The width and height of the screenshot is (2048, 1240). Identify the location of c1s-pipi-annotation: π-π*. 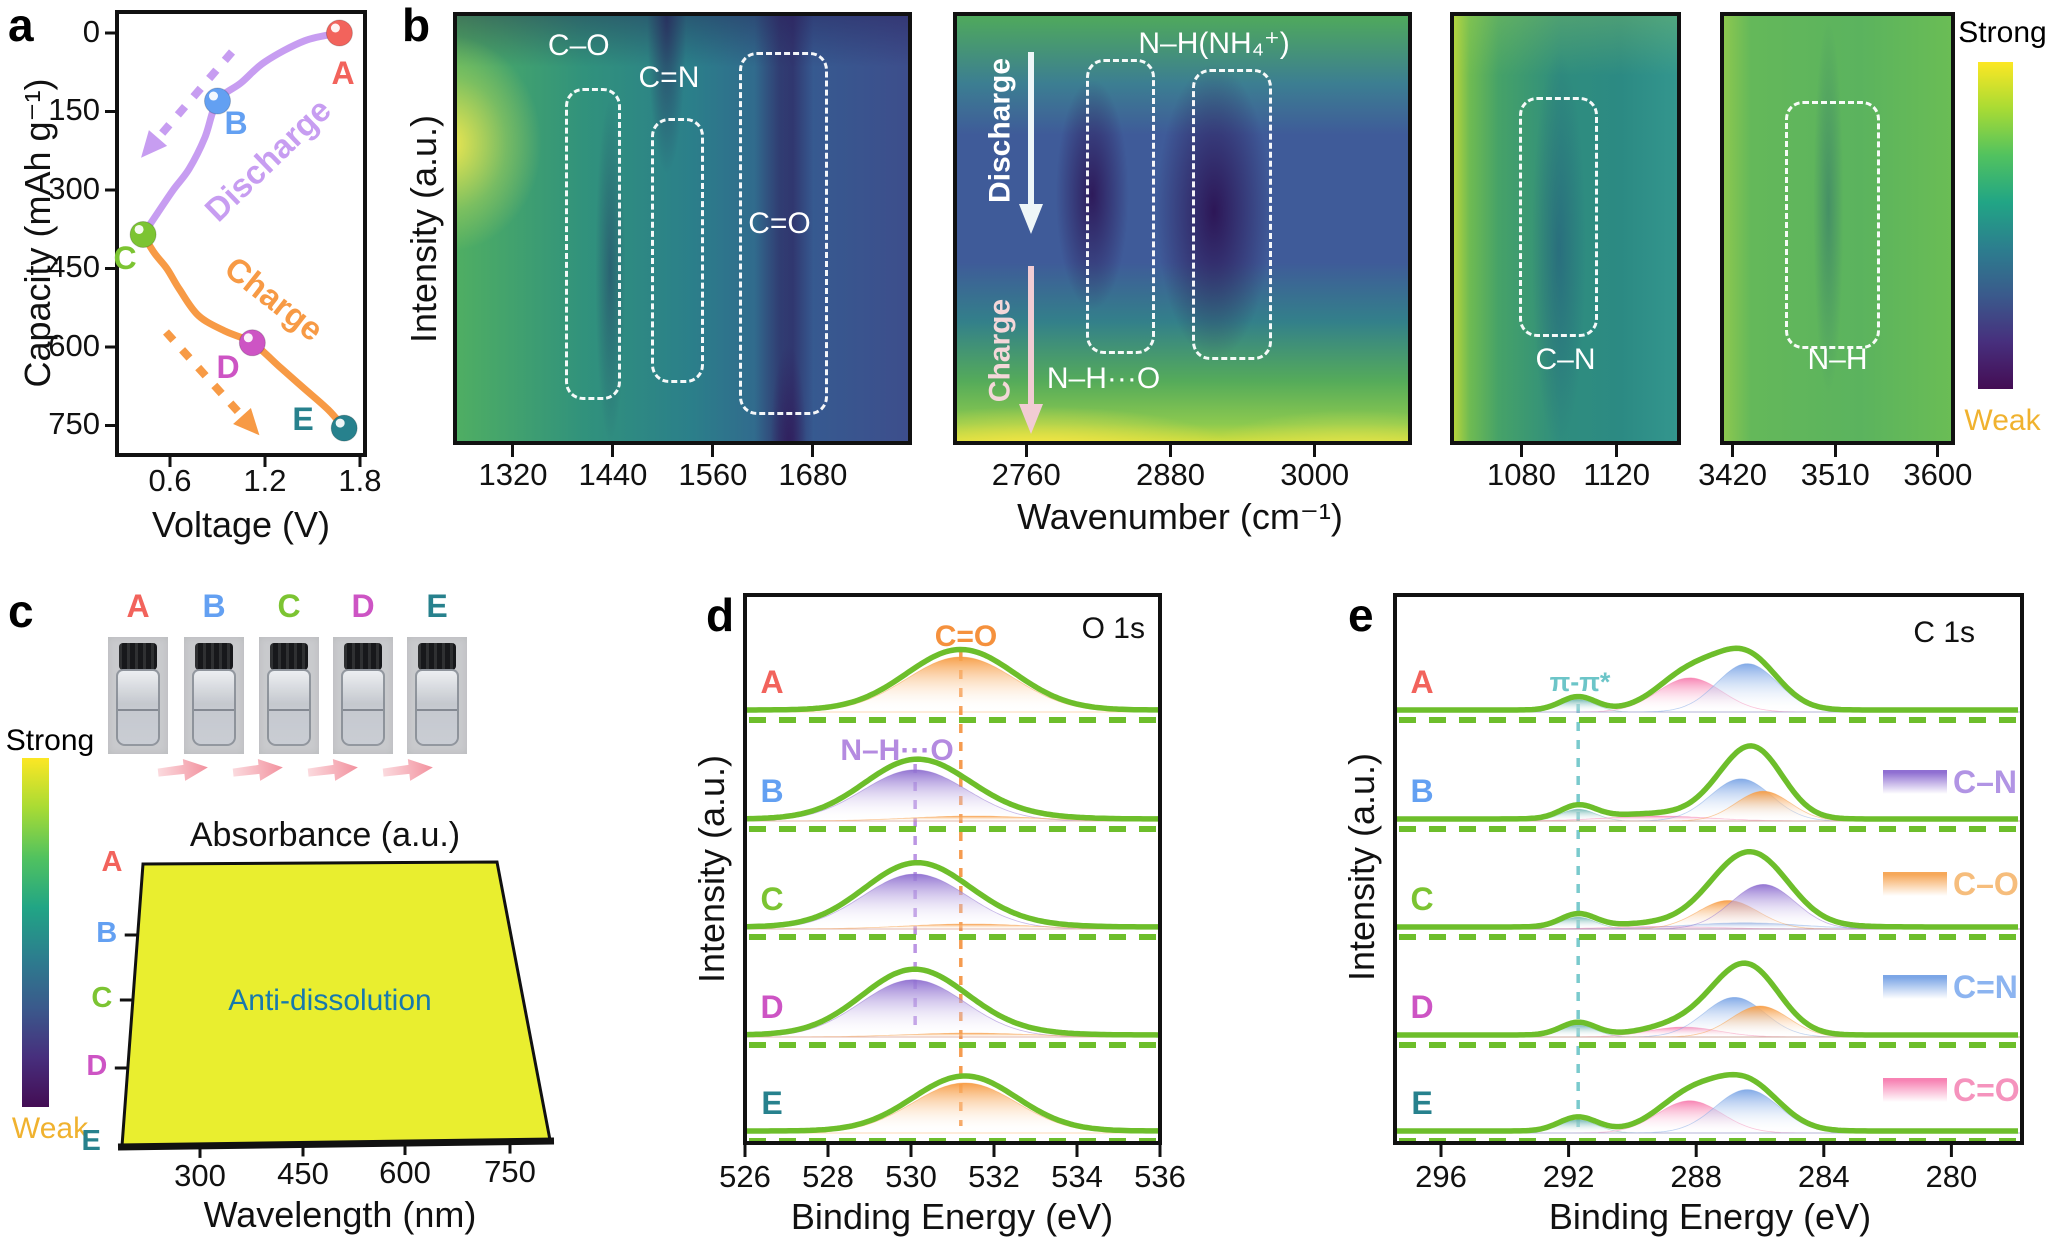
(1580, 682).